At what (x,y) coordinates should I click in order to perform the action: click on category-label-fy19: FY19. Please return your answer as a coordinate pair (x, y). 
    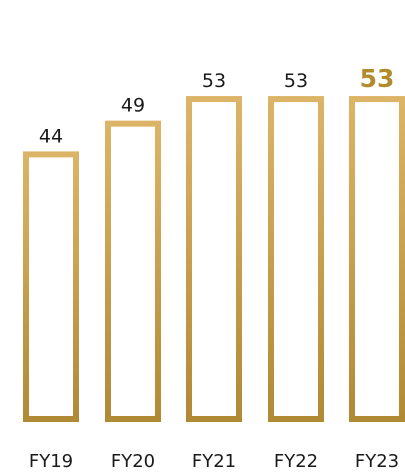
    Looking at the image, I should click on (51, 461).